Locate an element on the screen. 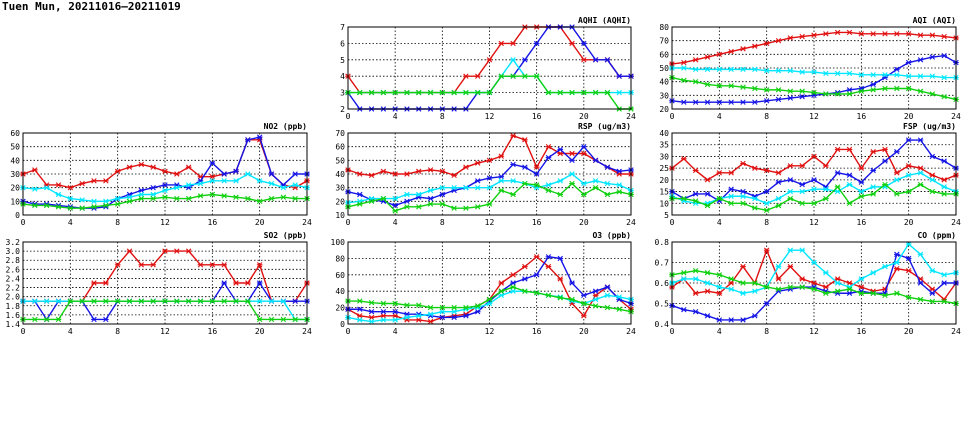 The width and height of the screenshot is (975, 447). y-tick-label: 20 is located at coordinates (340, 201).